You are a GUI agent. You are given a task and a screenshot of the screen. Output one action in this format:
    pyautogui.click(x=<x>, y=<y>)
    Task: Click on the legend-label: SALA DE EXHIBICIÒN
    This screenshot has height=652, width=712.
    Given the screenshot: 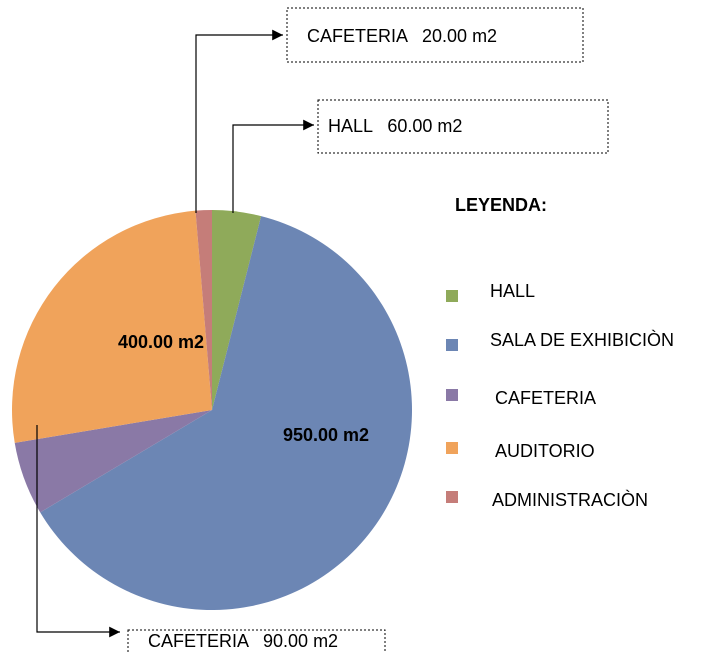 What is the action you would take?
    pyautogui.click(x=582, y=339)
    